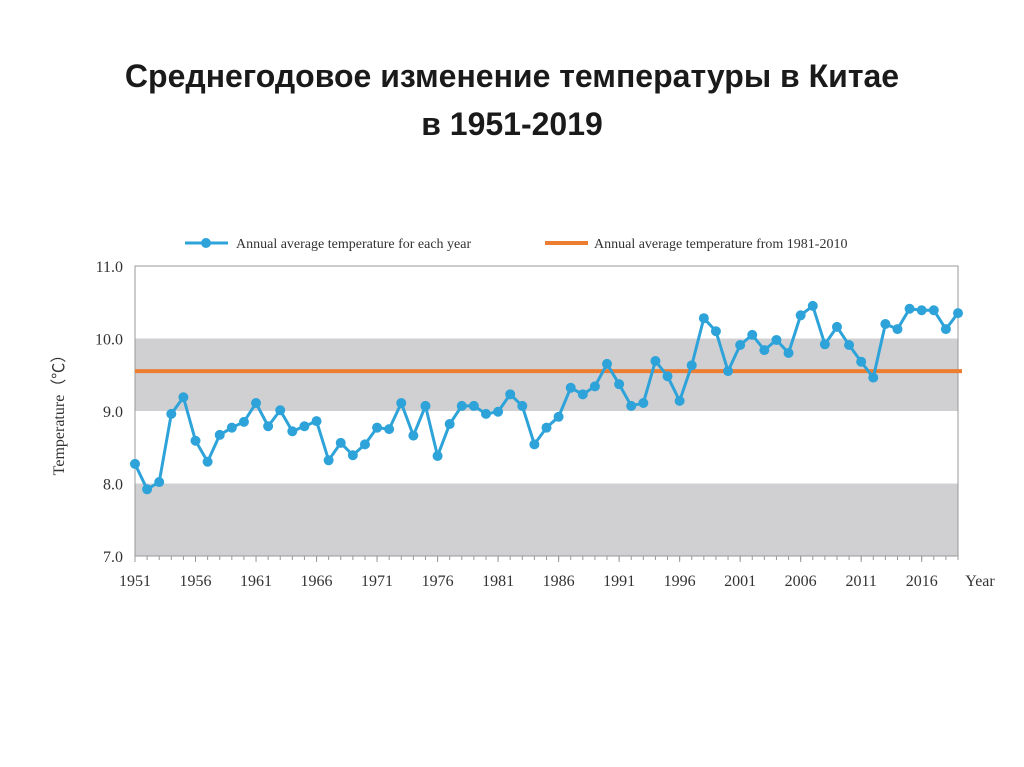 The width and height of the screenshot is (1024, 767). Describe the element at coordinates (922, 581) in the screenshot. I see `x-tick-label: 2016` at that location.